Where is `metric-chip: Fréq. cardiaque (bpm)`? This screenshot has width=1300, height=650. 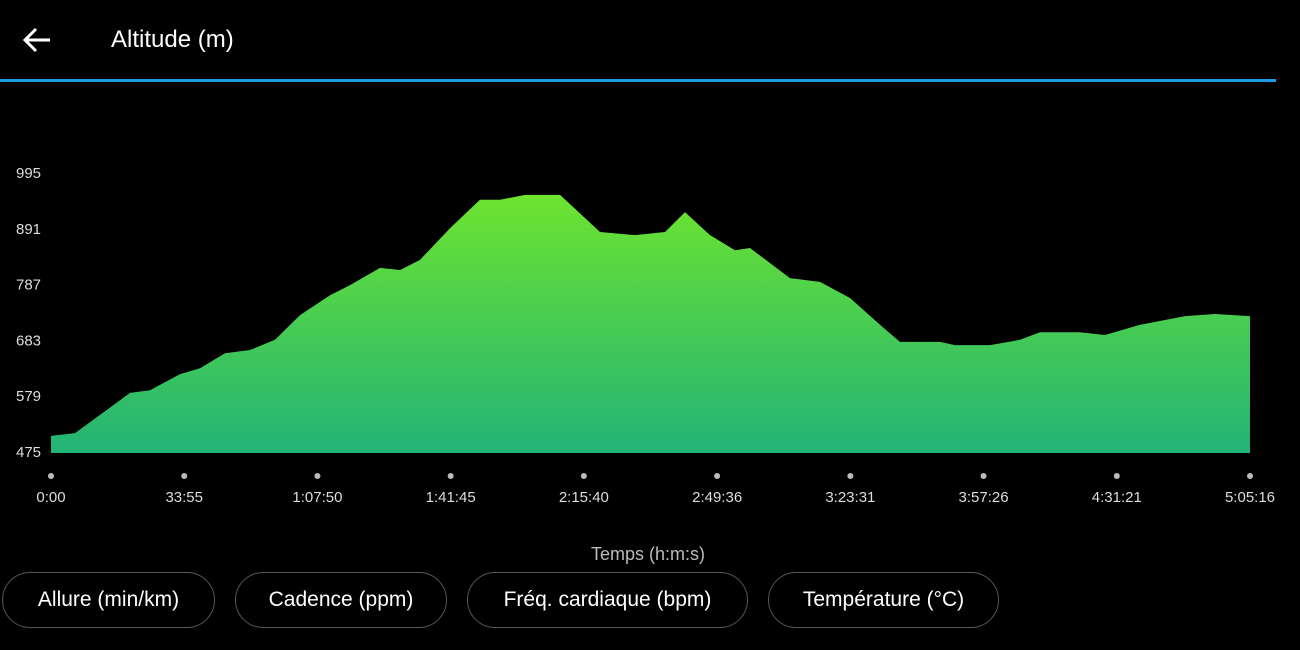 metric-chip: Fréq. cardiaque (bpm) is located at coordinates (607, 600).